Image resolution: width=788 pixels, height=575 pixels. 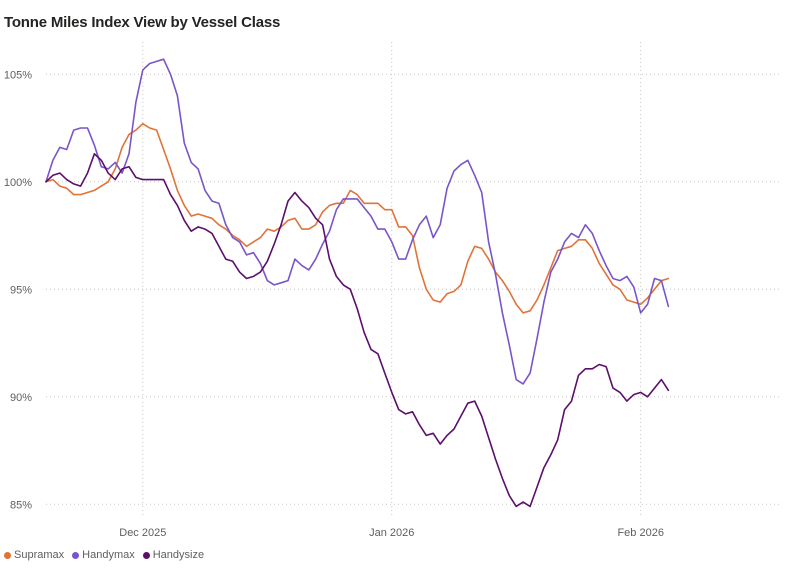 I want to click on y-tick-label: 95%, so click(x=21, y=290).